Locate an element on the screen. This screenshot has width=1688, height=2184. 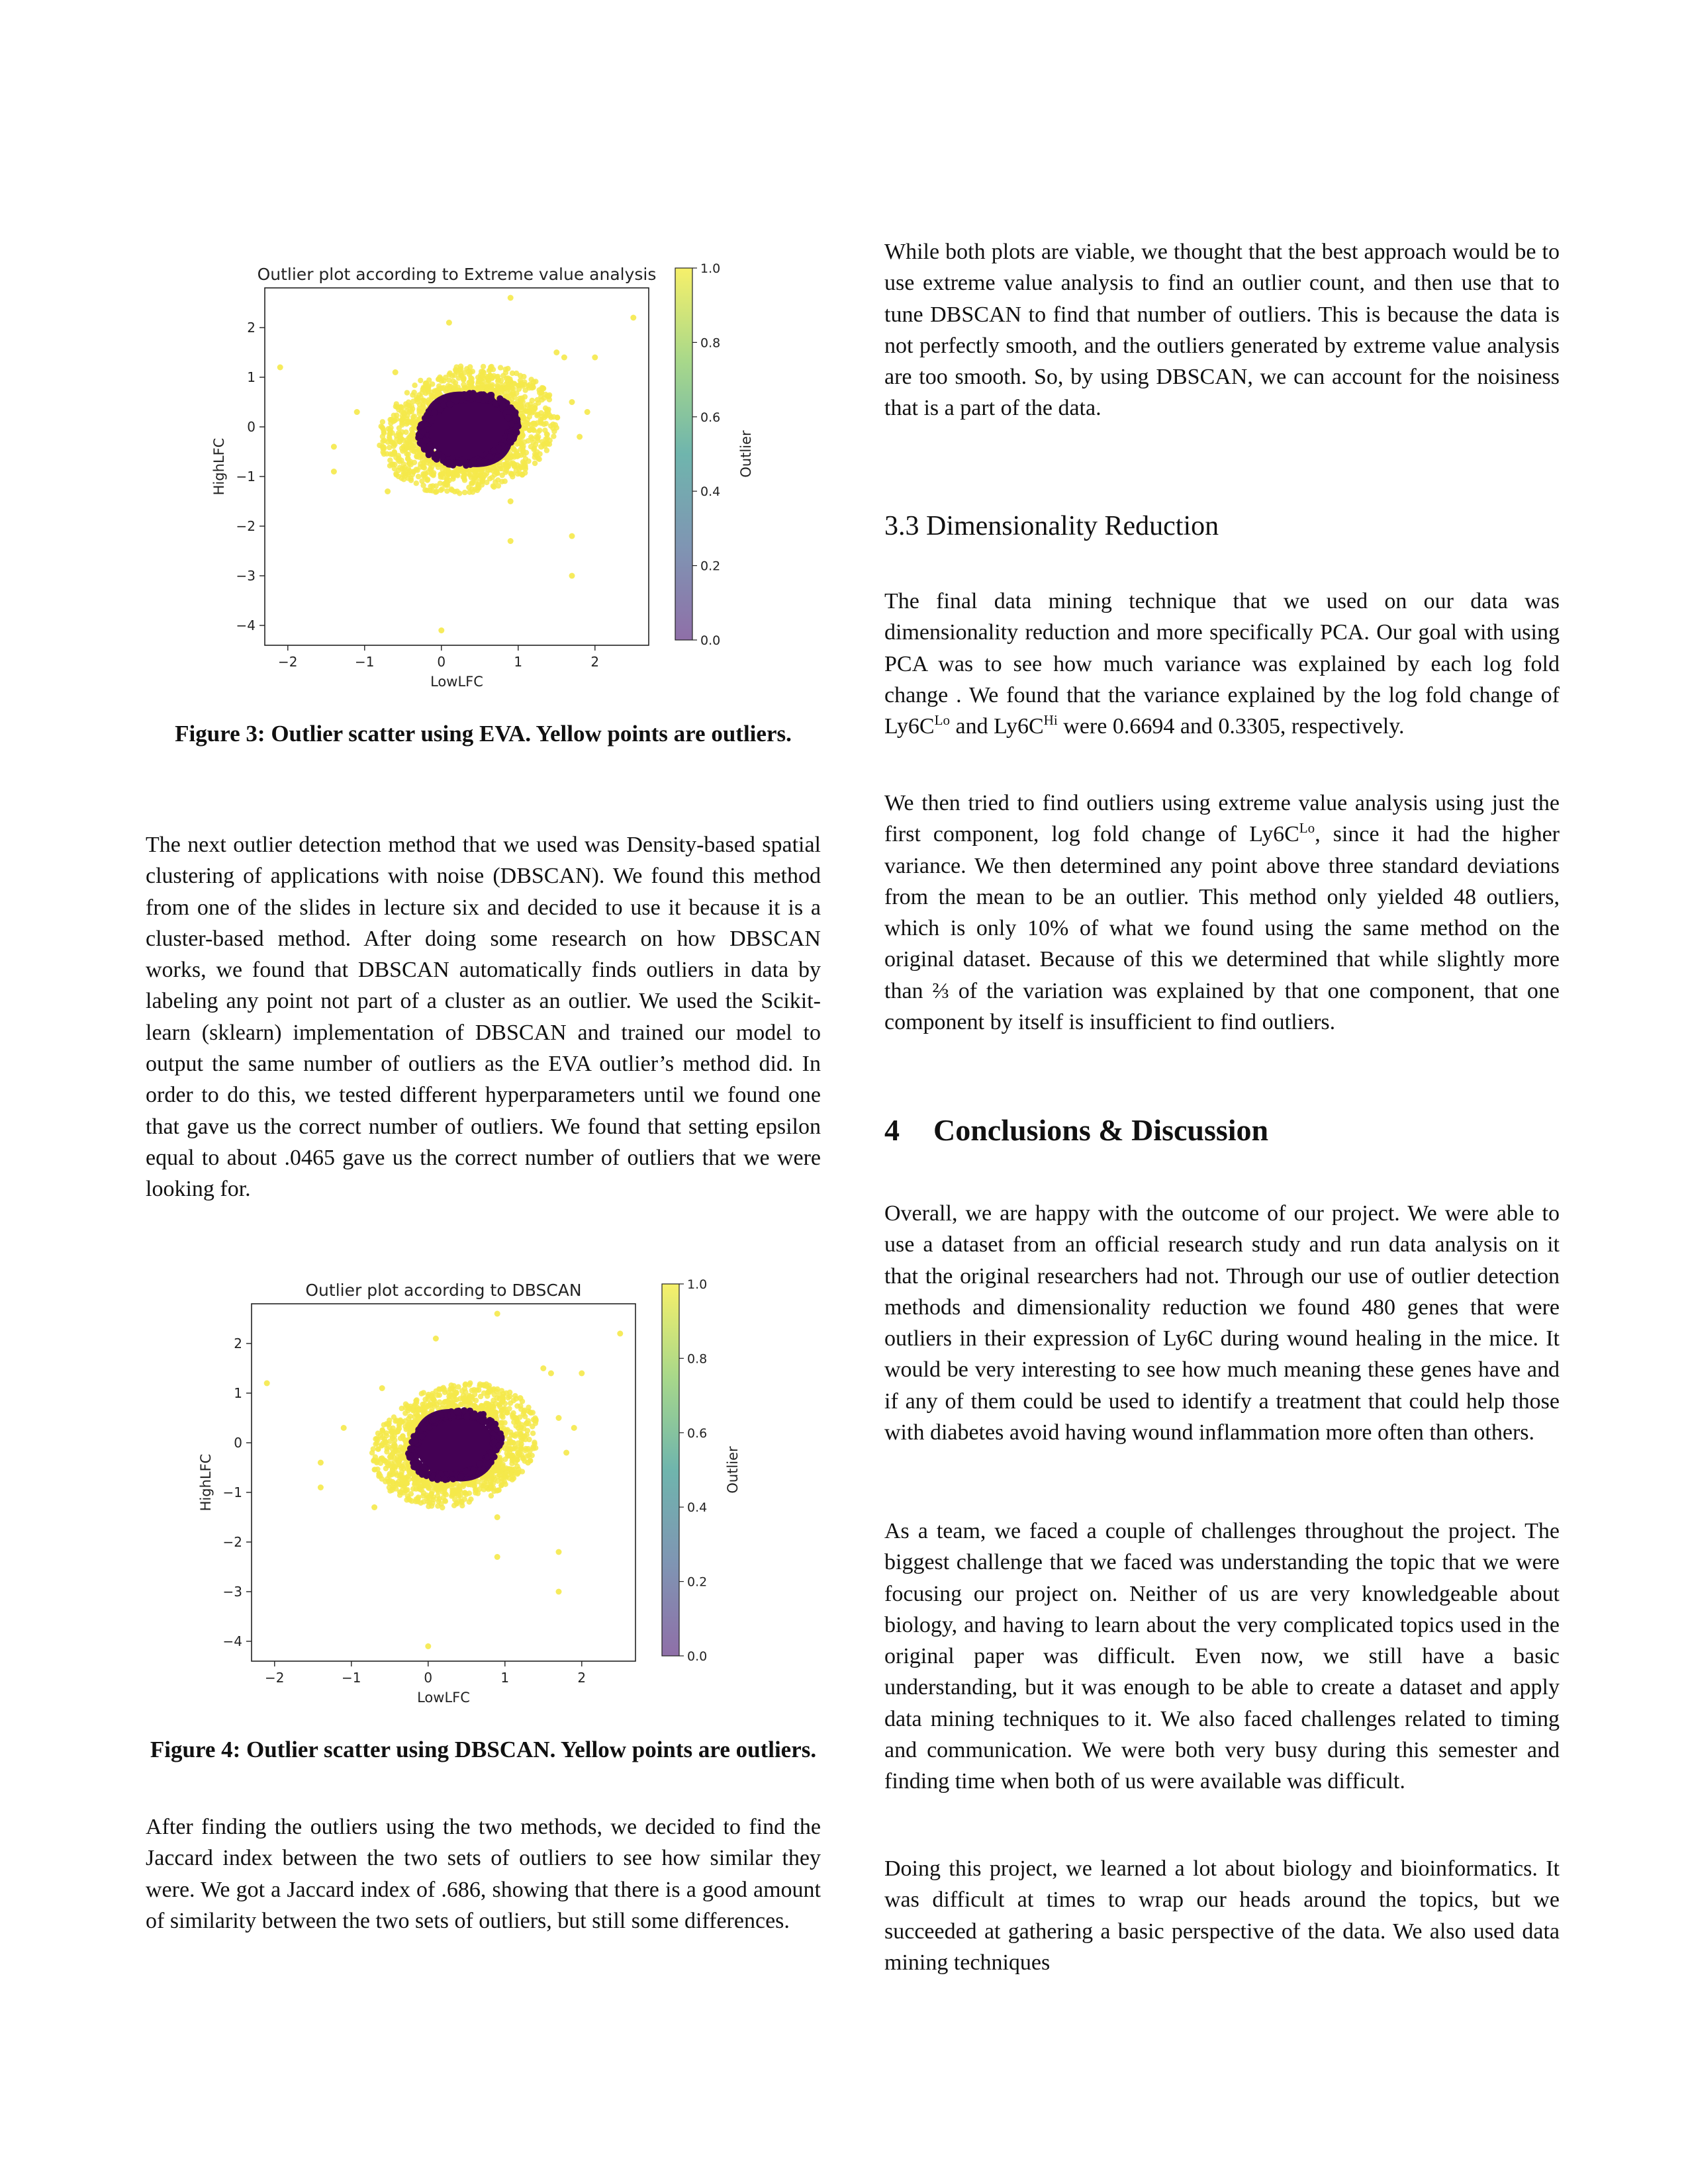
chart-title: Outlier plot according to DBSCAN is located at coordinates (443, 1290).